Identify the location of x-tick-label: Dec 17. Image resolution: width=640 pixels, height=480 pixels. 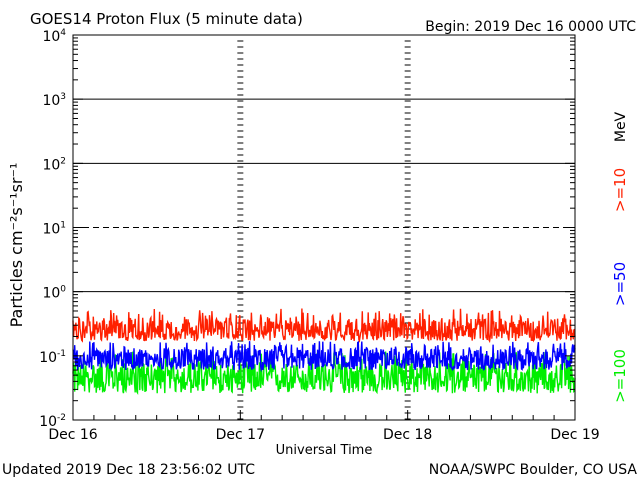
(240, 435).